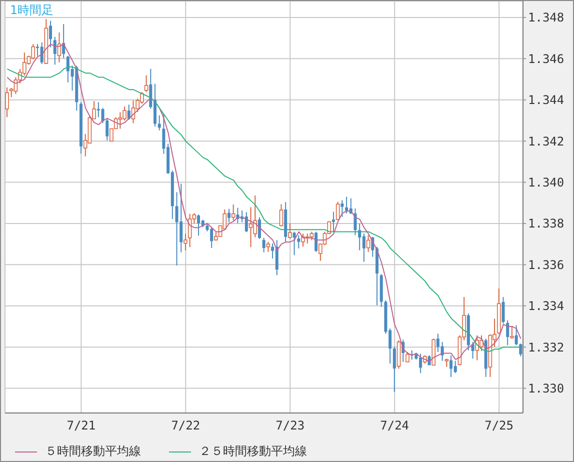 Image resolution: width=574 pixels, height=462 pixels. What do you see at coordinates (546, 223) in the screenshot?
I see `y-tick-label: 1.338` at bounding box center [546, 223].